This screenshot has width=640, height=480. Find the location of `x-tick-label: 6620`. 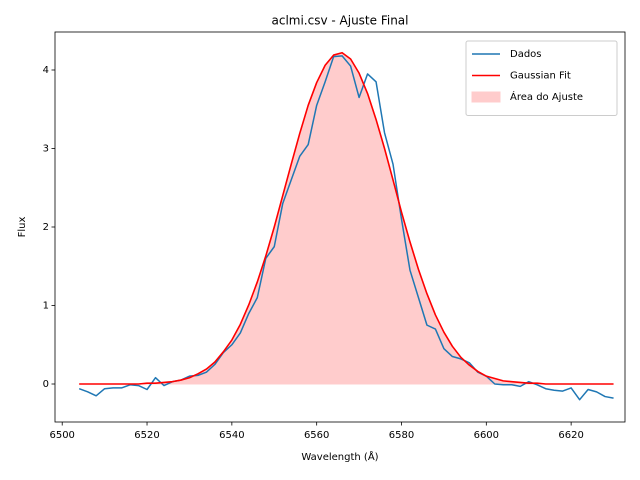

x-tick-label: 6620 is located at coordinates (570, 435).